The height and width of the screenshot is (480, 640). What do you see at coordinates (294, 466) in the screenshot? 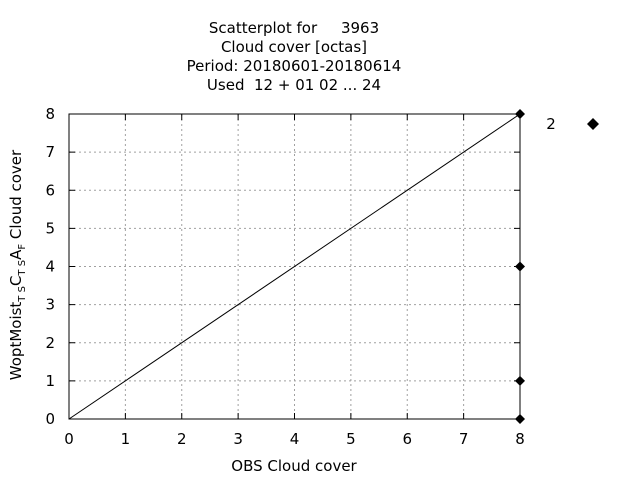
I see `x-axis-label: OBS Cloud cover` at bounding box center [294, 466].